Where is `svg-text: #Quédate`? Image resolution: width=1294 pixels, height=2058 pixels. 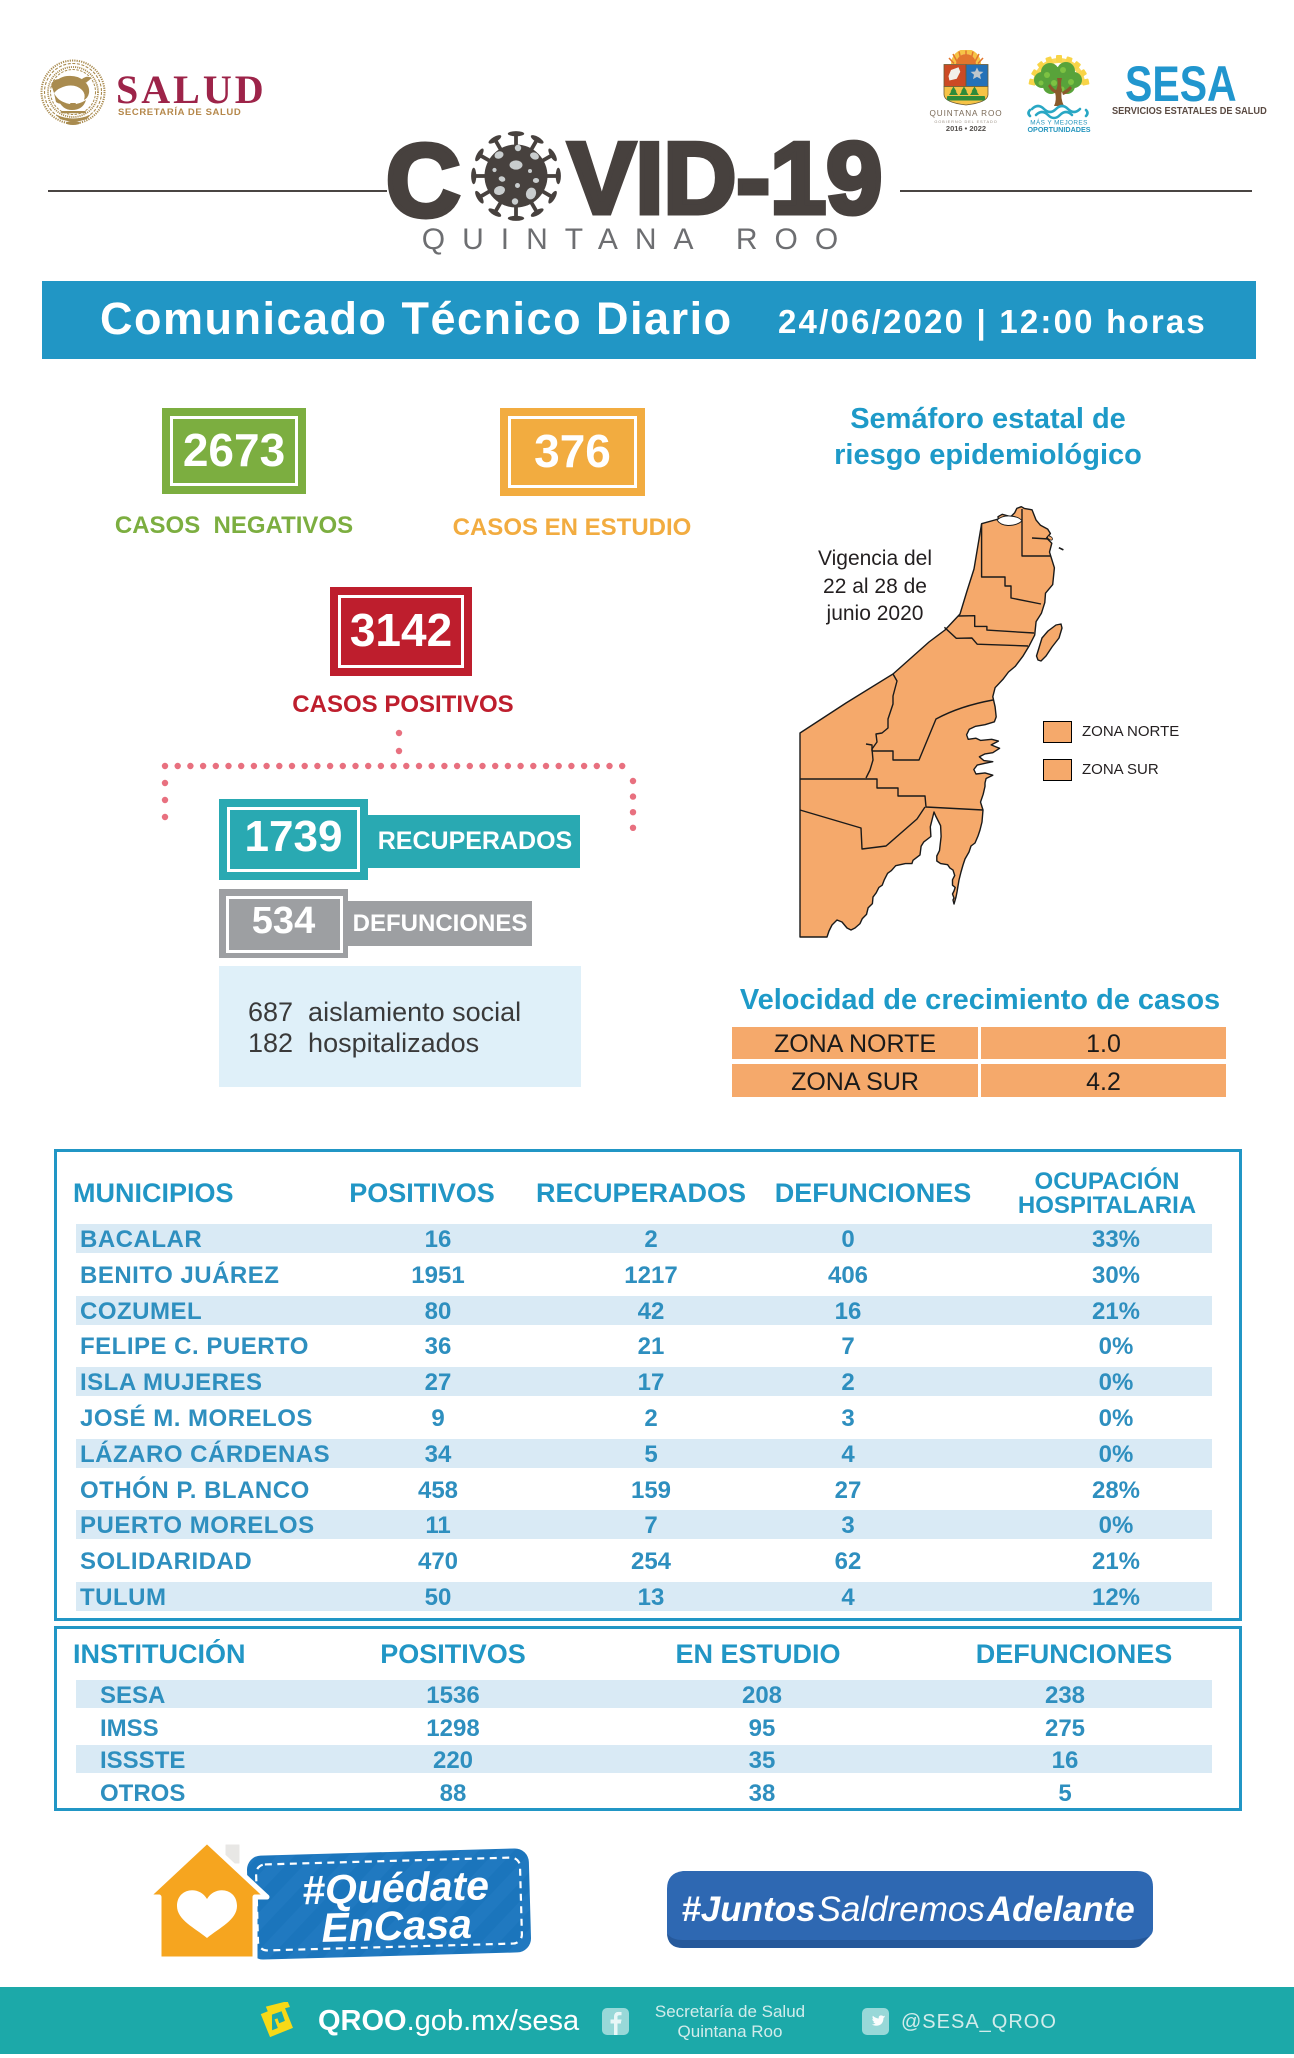 svg-text: #Quédate is located at coordinates (396, 1887).